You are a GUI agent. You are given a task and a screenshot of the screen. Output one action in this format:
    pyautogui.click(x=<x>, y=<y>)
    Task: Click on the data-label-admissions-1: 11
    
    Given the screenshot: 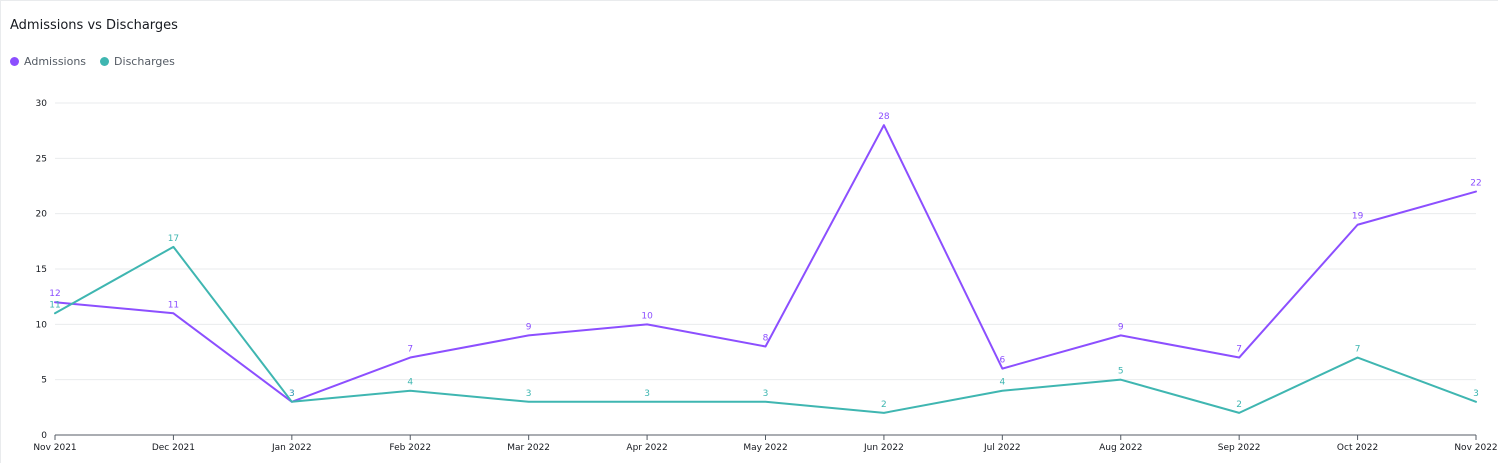 What is the action you would take?
    pyautogui.click(x=173, y=305)
    